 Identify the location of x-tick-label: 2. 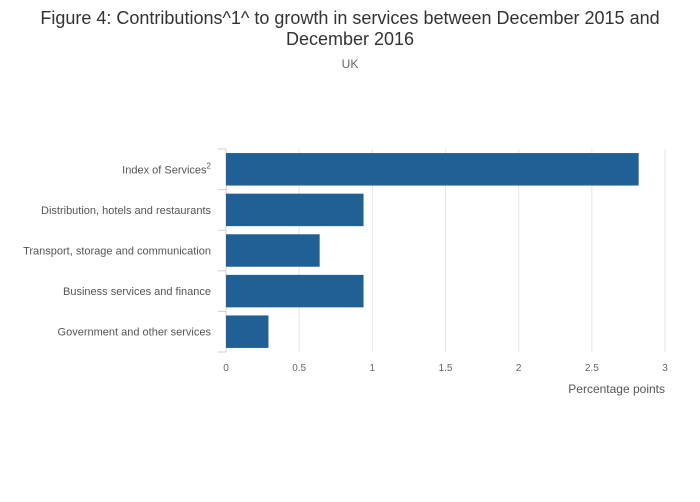
(519, 368).